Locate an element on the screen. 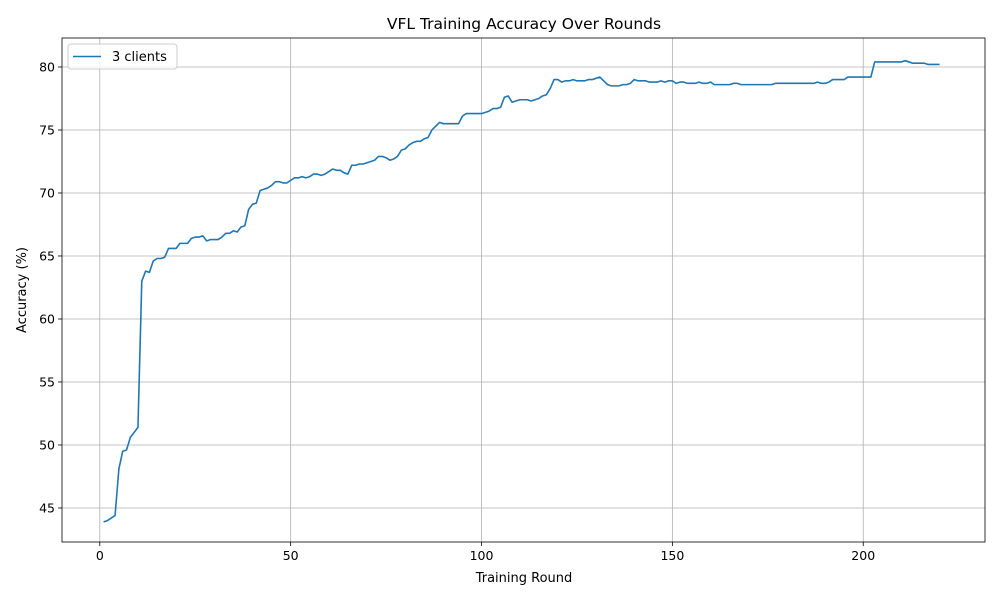 The height and width of the screenshot is (600, 1000). x-tick-label: 100 is located at coordinates (482, 555).